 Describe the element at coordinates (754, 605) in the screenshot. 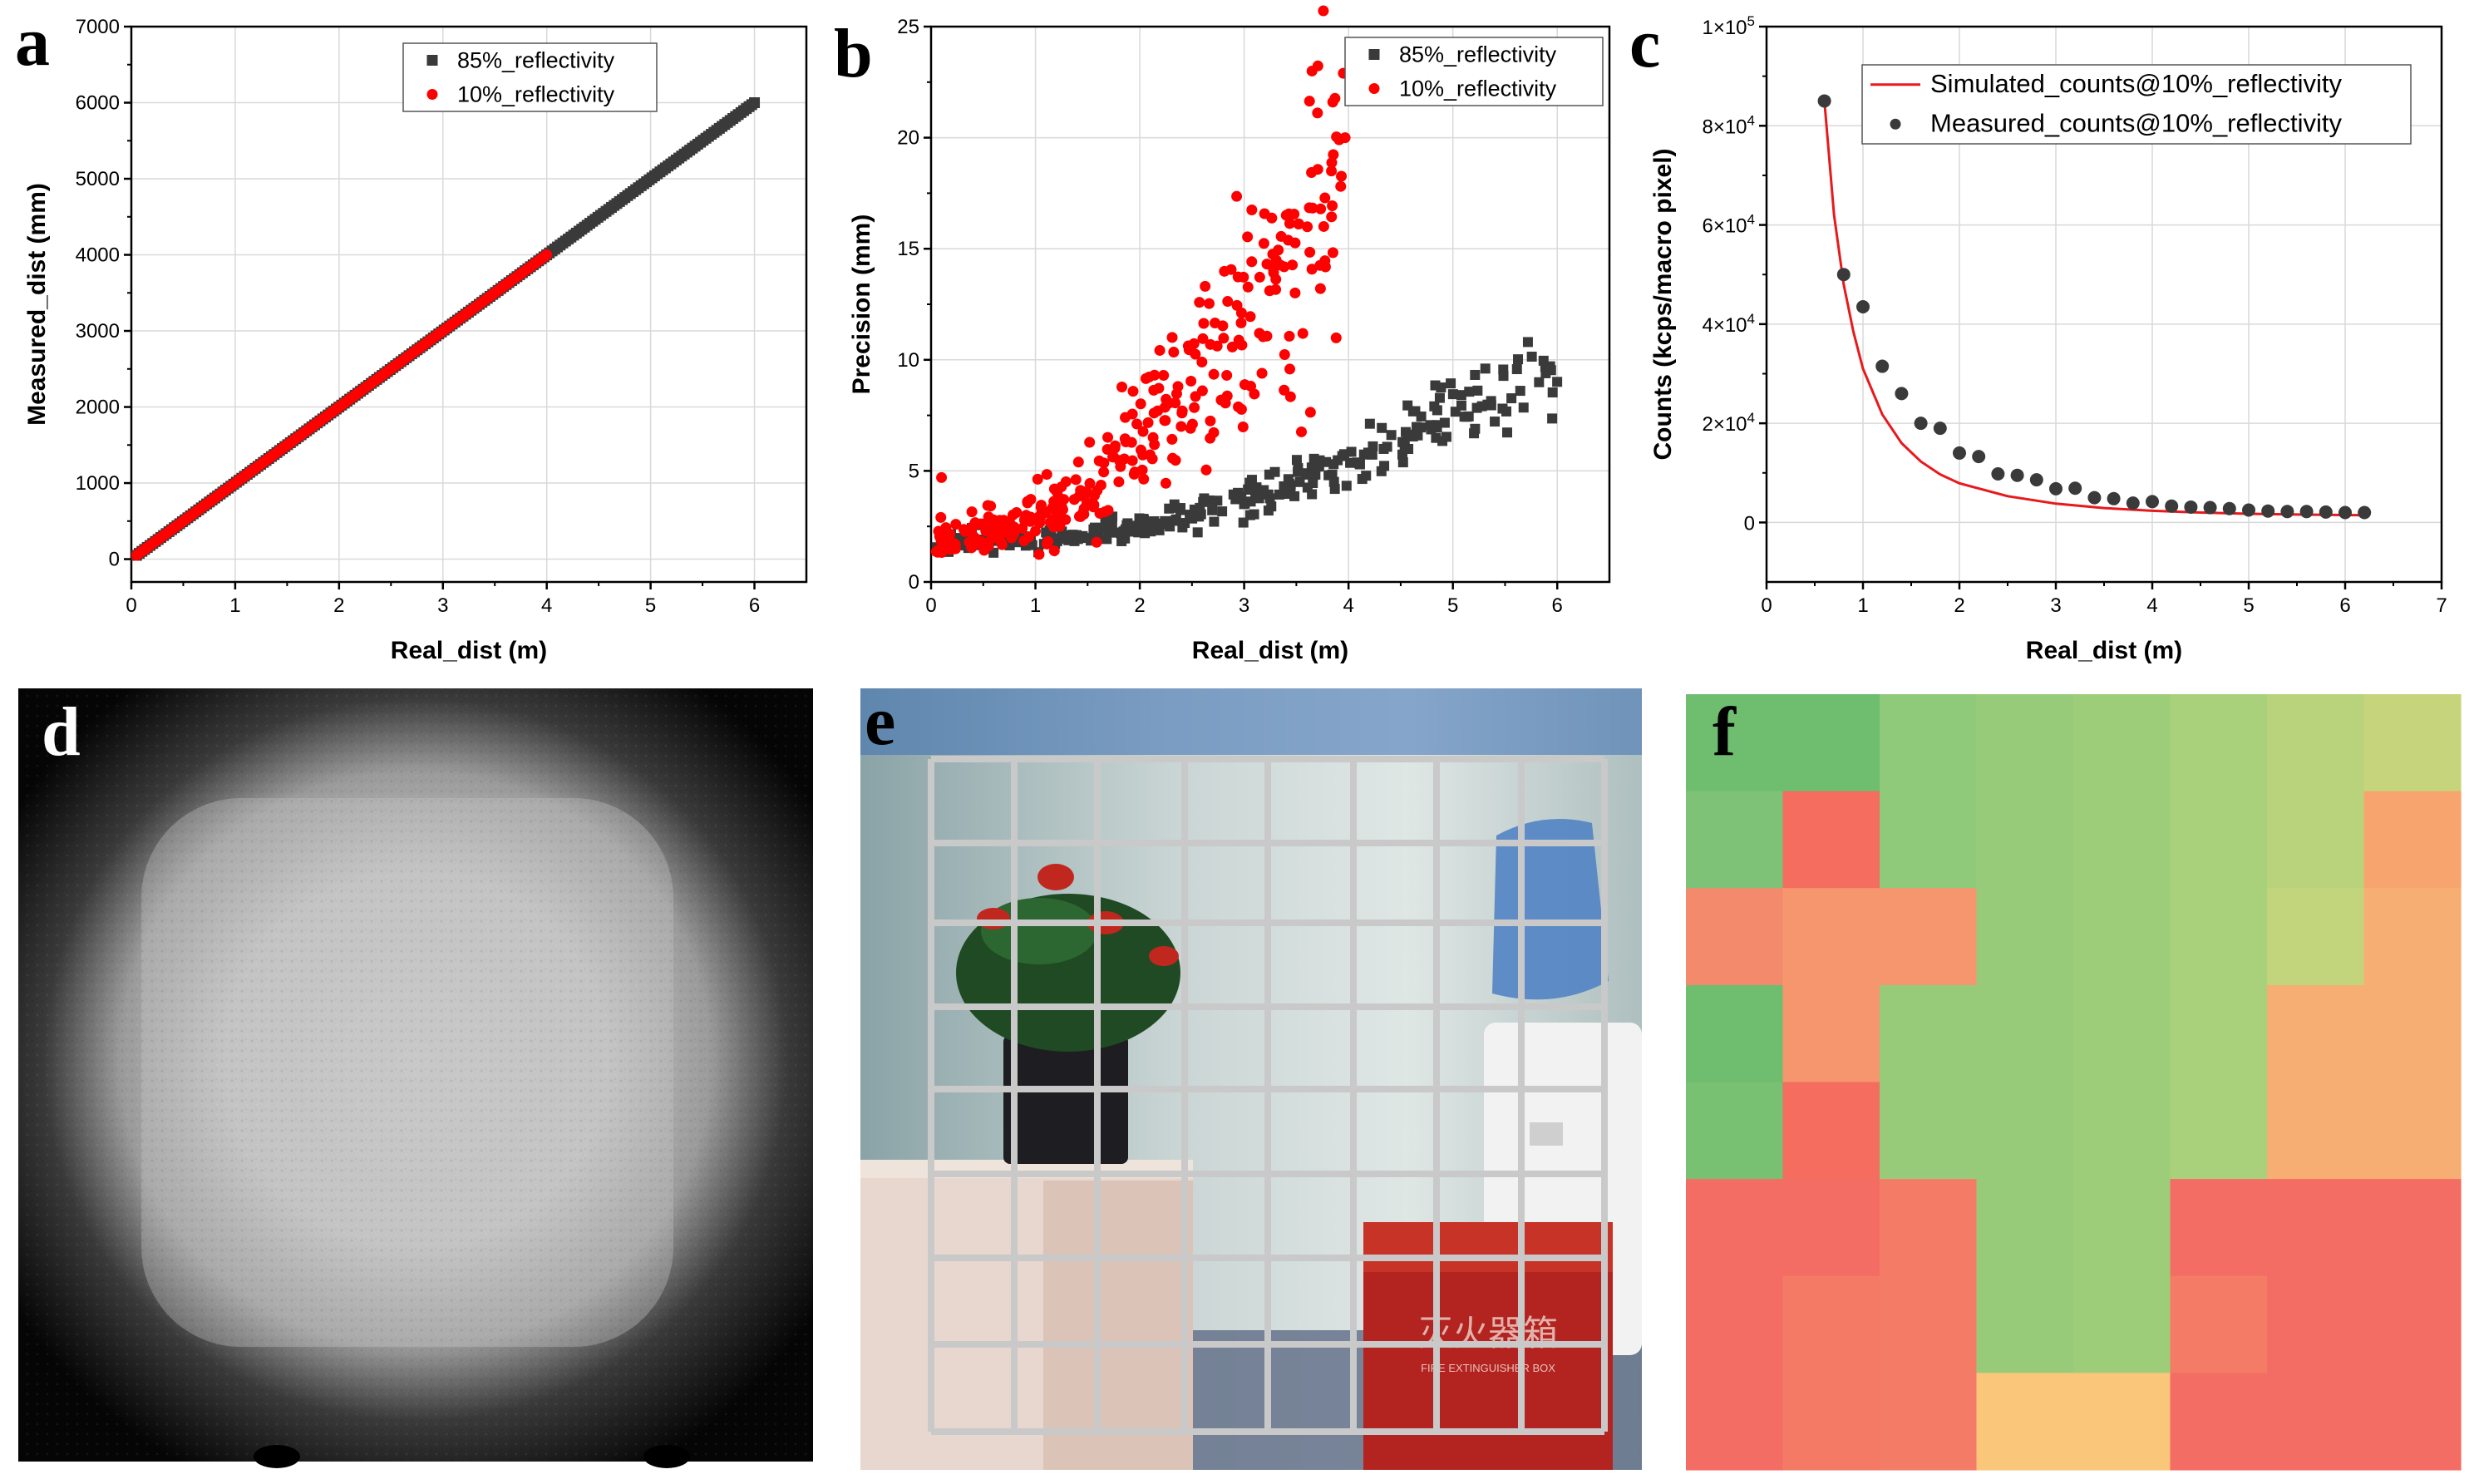

I see `x-tick-label: 6` at that location.